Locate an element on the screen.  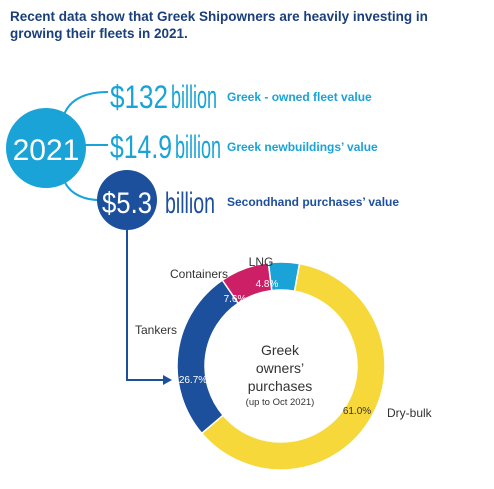
slice-pct-dry-bulk: 61.0% is located at coordinates (357, 411).